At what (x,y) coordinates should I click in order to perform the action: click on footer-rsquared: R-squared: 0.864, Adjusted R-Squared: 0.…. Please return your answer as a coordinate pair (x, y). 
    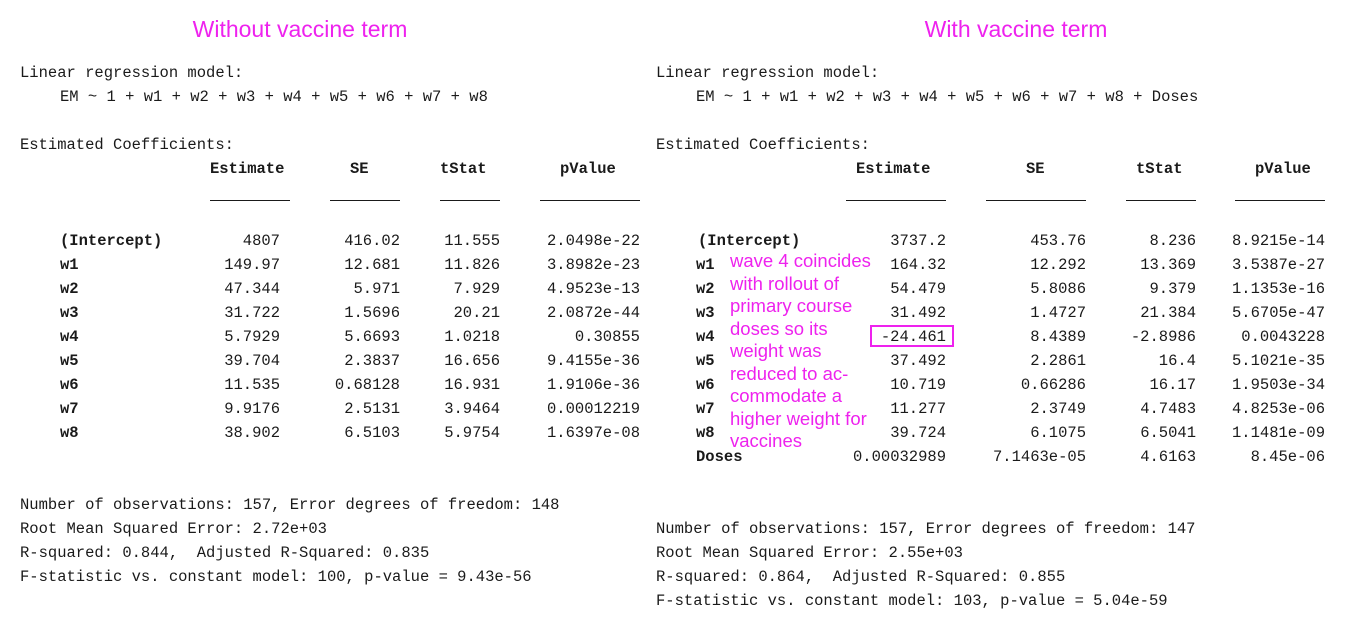
    Looking at the image, I should click on (861, 577).